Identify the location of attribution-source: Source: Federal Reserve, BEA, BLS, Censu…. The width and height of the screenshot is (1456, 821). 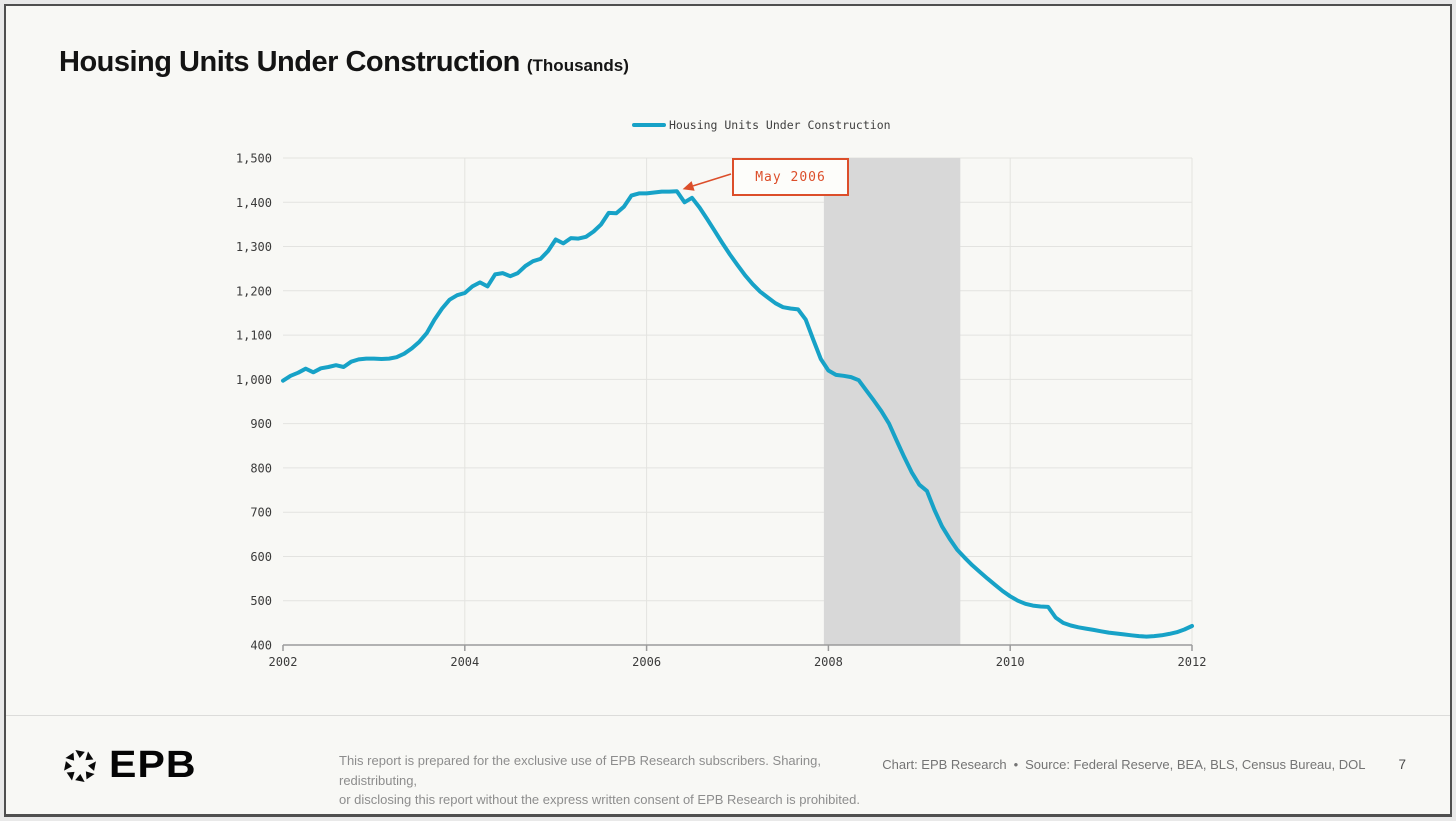
(1195, 764).